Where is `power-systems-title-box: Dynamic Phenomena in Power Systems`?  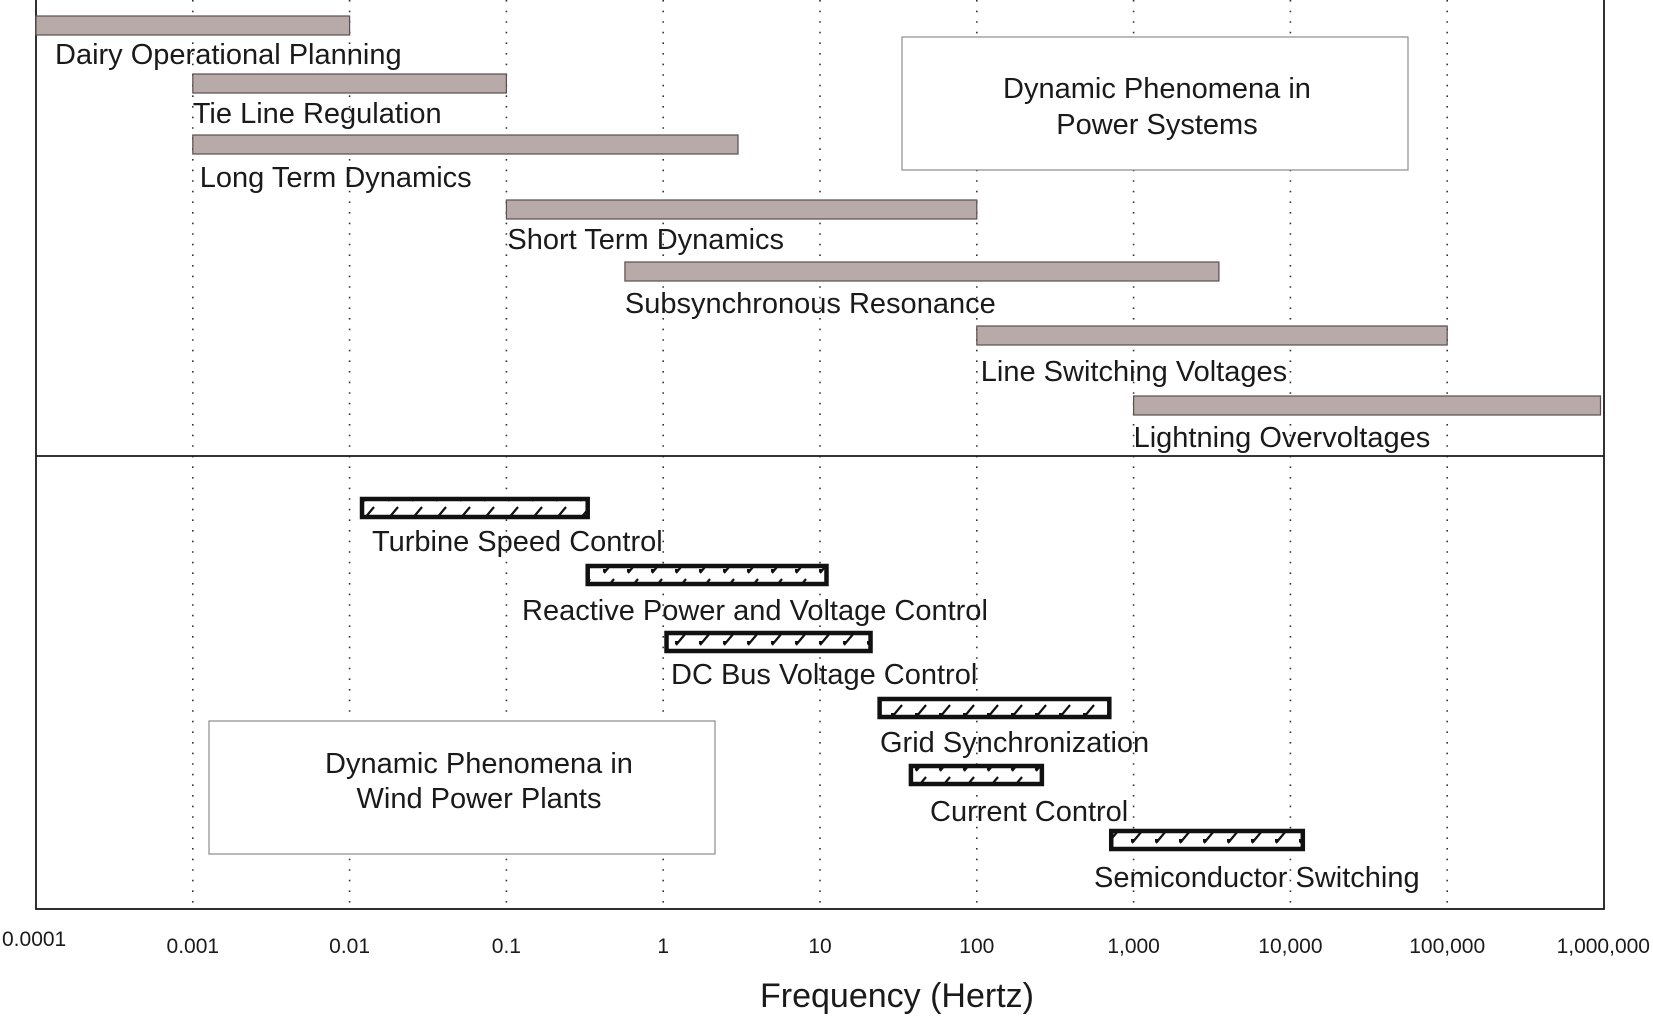
power-systems-title-box: Dynamic Phenomena in Power Systems is located at coordinates (1155, 103).